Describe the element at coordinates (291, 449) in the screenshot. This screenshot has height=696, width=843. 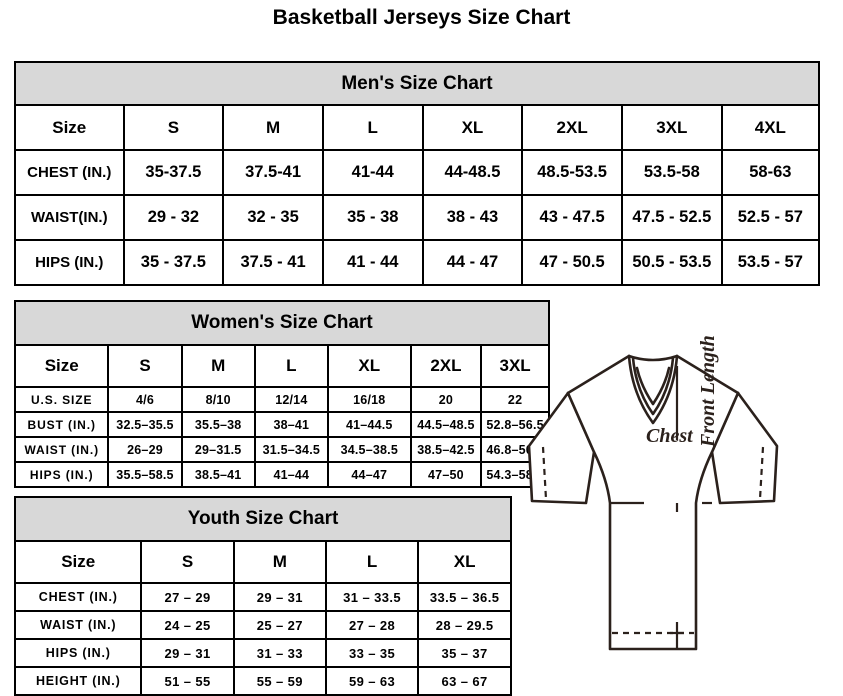
I see `womens-waist-l: 31.5–34.5` at that location.